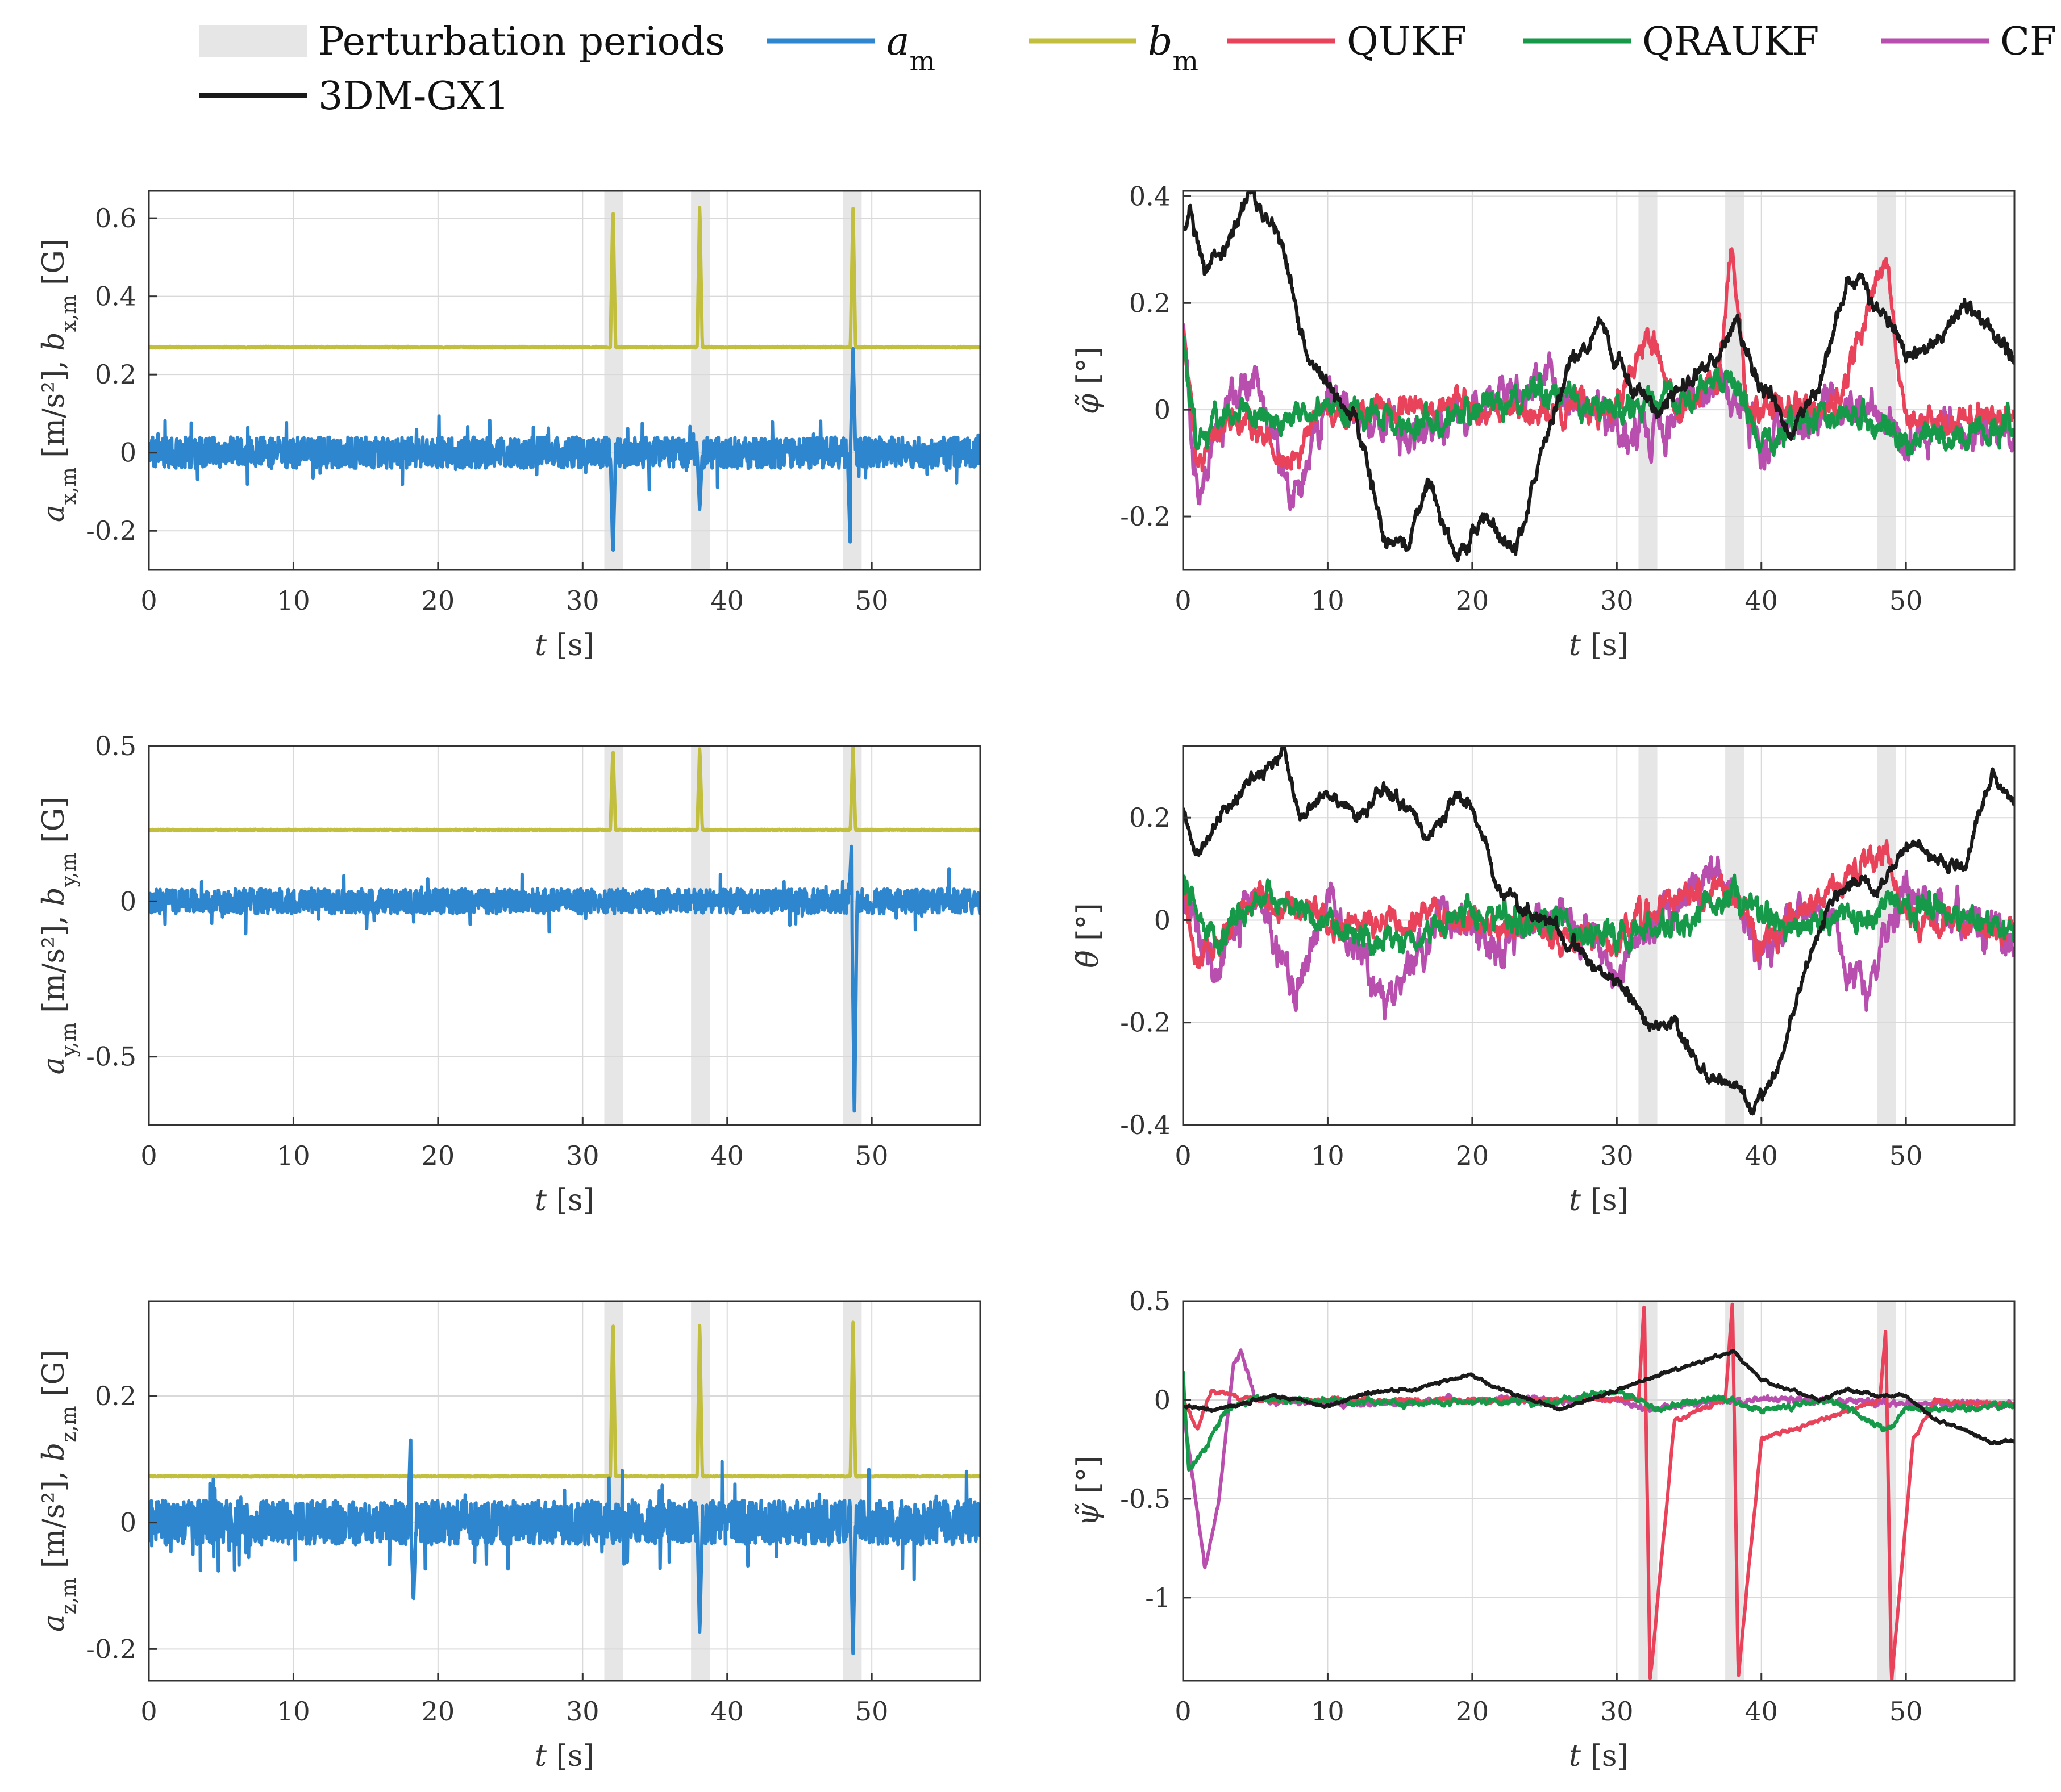 The image size is (2061, 1792). I want to click on y-axis-label: θ̃ [°], so click(1088, 935).